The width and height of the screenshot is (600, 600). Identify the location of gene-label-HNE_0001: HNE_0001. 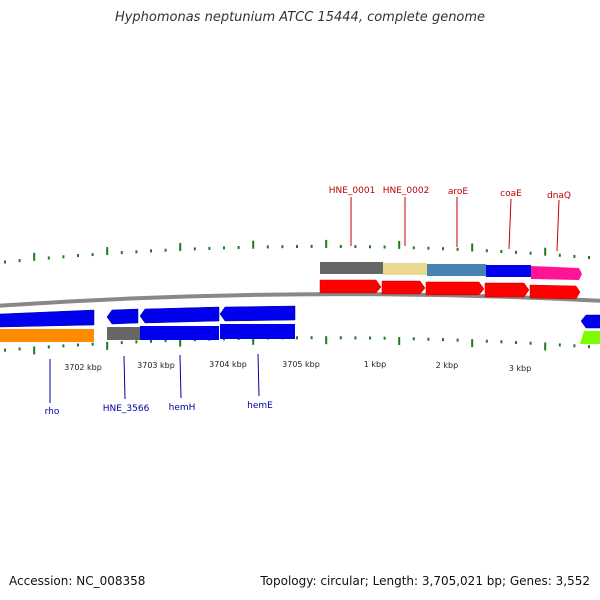
(352, 191).